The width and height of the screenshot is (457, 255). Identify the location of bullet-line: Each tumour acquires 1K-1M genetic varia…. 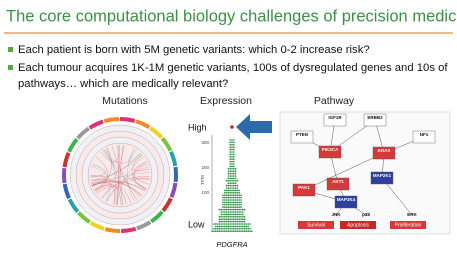
(234, 68).